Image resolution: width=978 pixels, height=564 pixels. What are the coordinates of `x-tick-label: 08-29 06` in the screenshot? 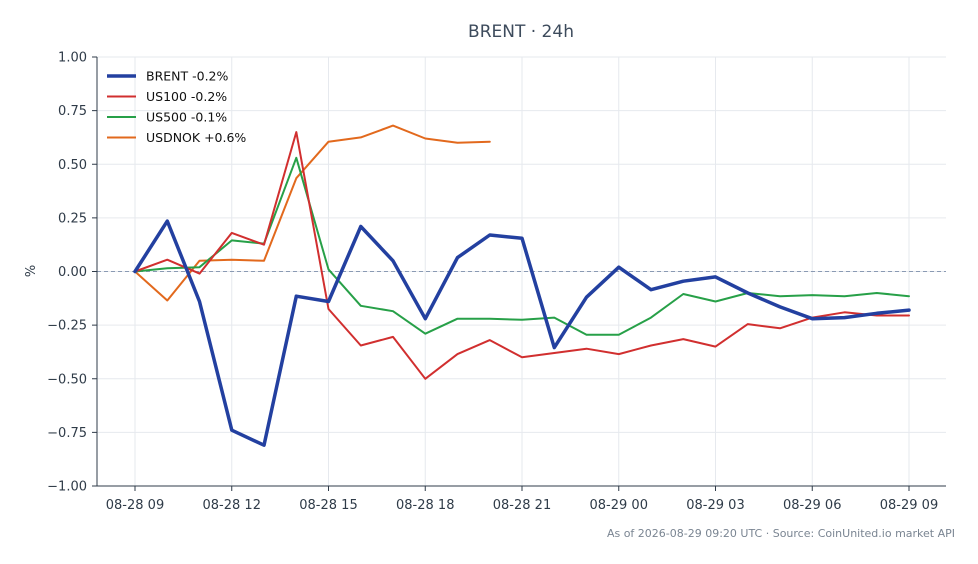 It's located at (812, 505).